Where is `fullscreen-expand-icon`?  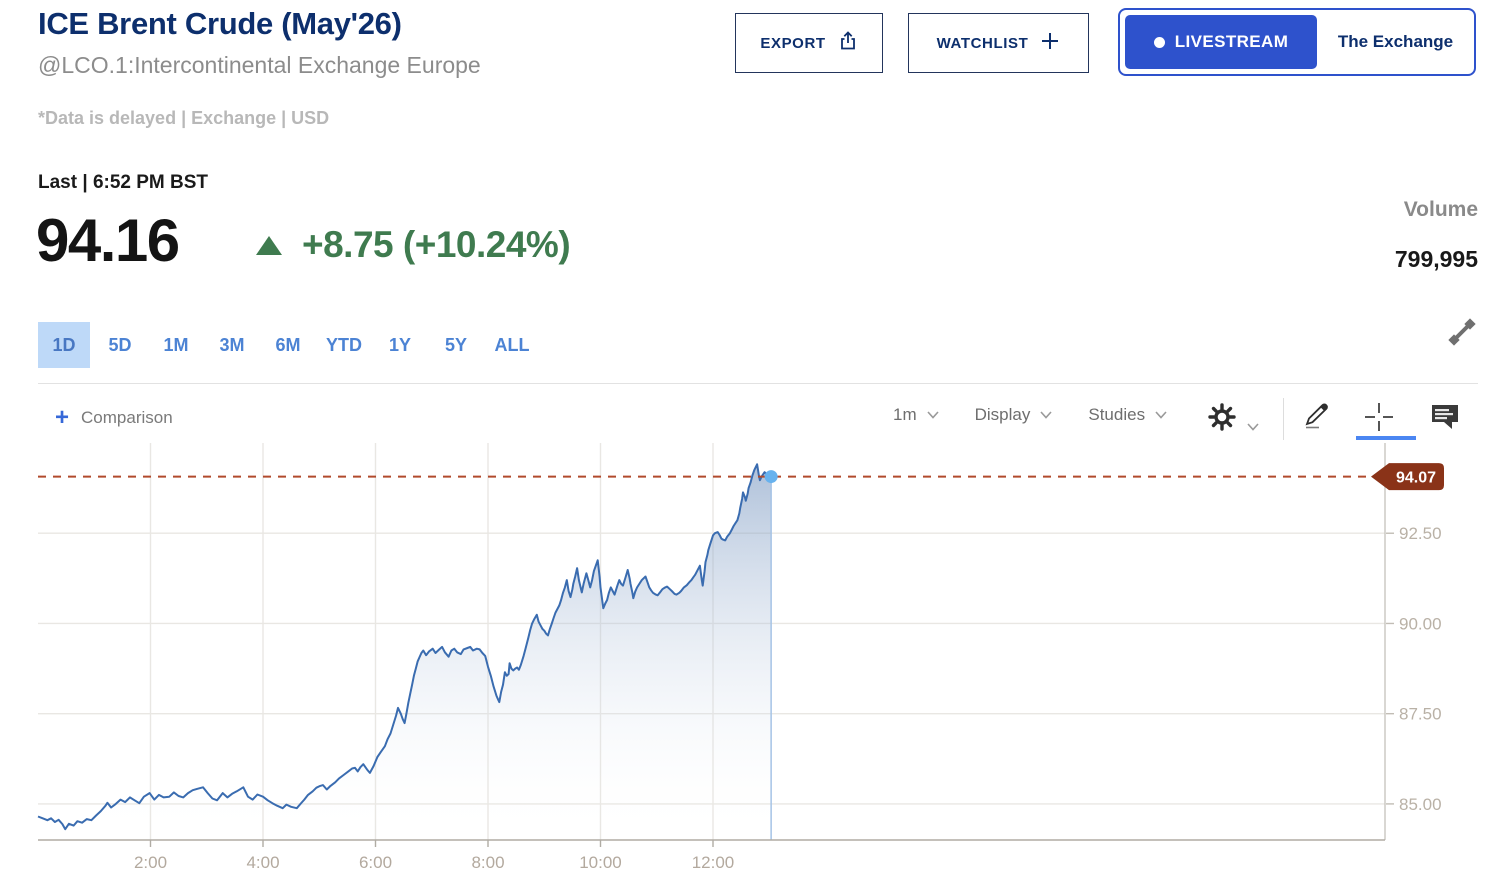 fullscreen-expand-icon is located at coordinates (1462, 332).